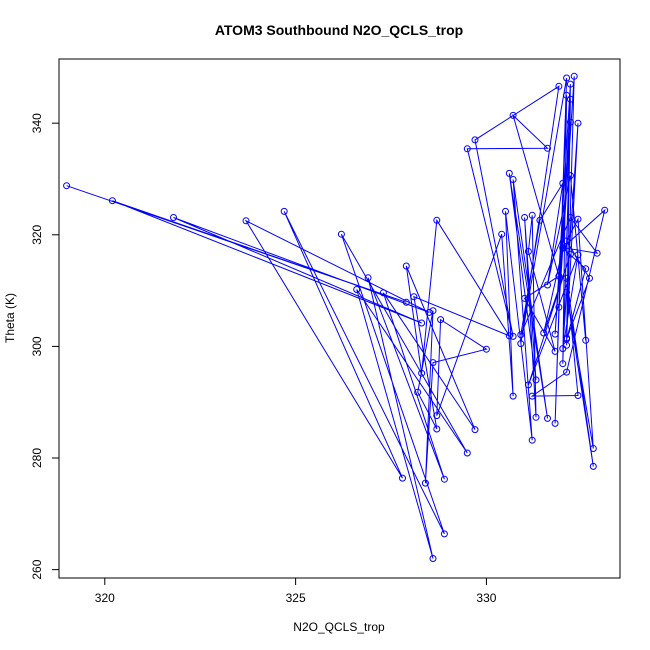 This screenshot has width=650, height=650. Describe the element at coordinates (37, 569) in the screenshot. I see `y-tick-label: 260` at that location.